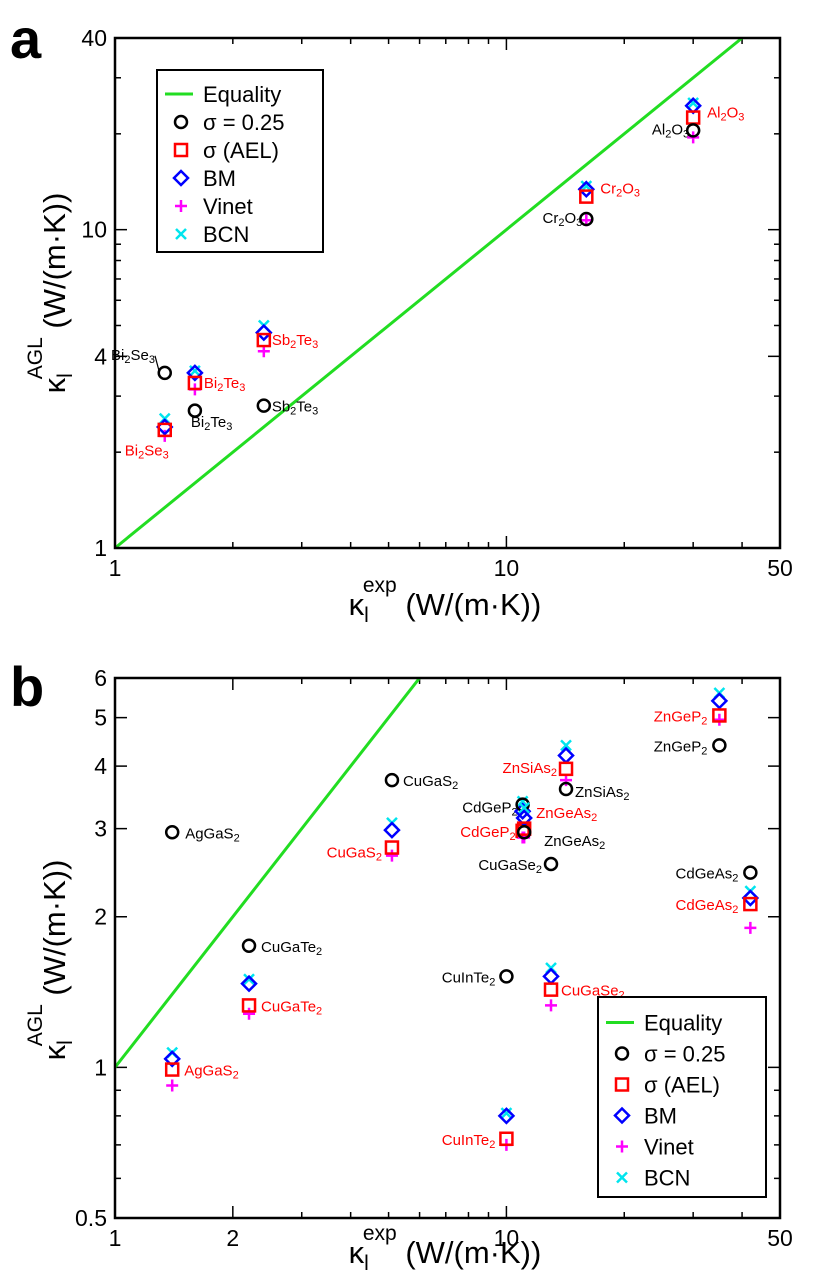 This screenshot has width=813, height=1279. What do you see at coordinates (91, 1218) in the screenshot?
I see `y-tick-label: 0.5` at bounding box center [91, 1218].